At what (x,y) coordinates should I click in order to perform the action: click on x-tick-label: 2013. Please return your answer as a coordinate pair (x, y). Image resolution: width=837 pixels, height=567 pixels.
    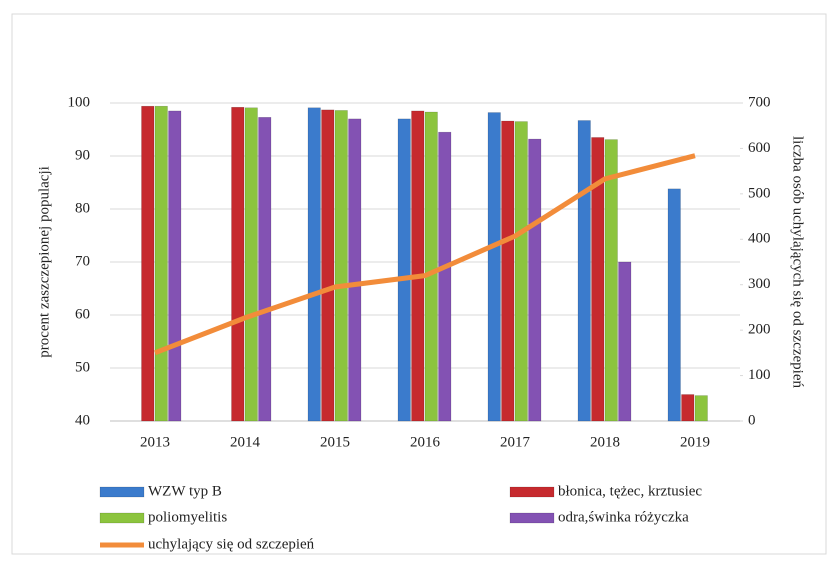
    Looking at the image, I should click on (155, 442).